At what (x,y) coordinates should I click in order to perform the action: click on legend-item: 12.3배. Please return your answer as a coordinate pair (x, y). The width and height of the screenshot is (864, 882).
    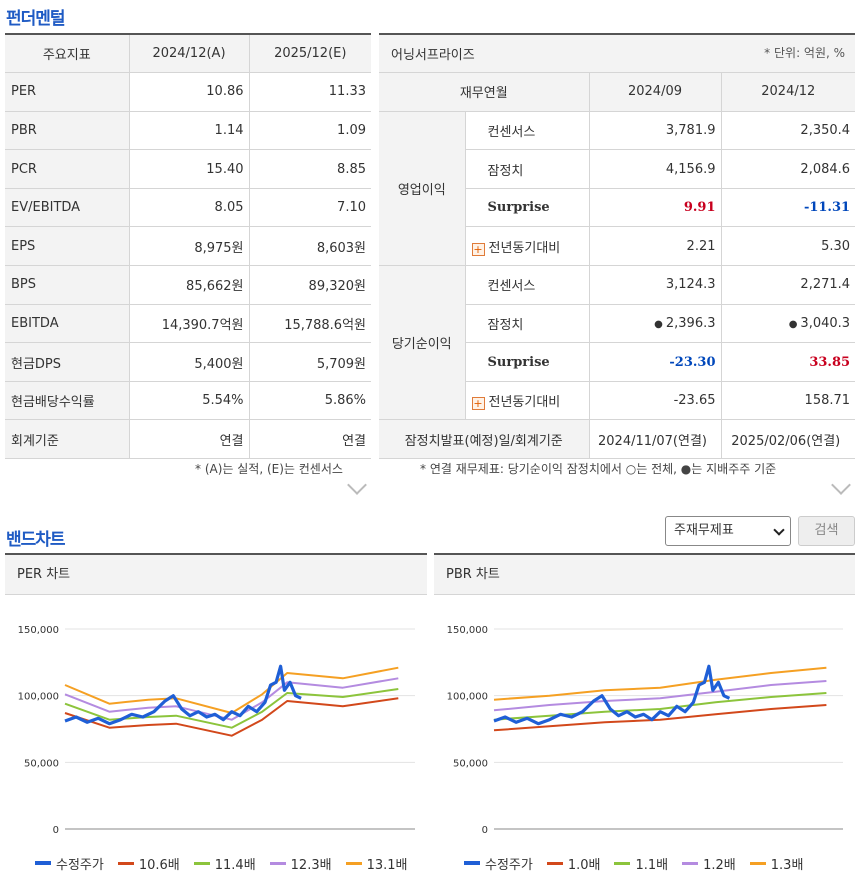
    Looking at the image, I should click on (300, 865).